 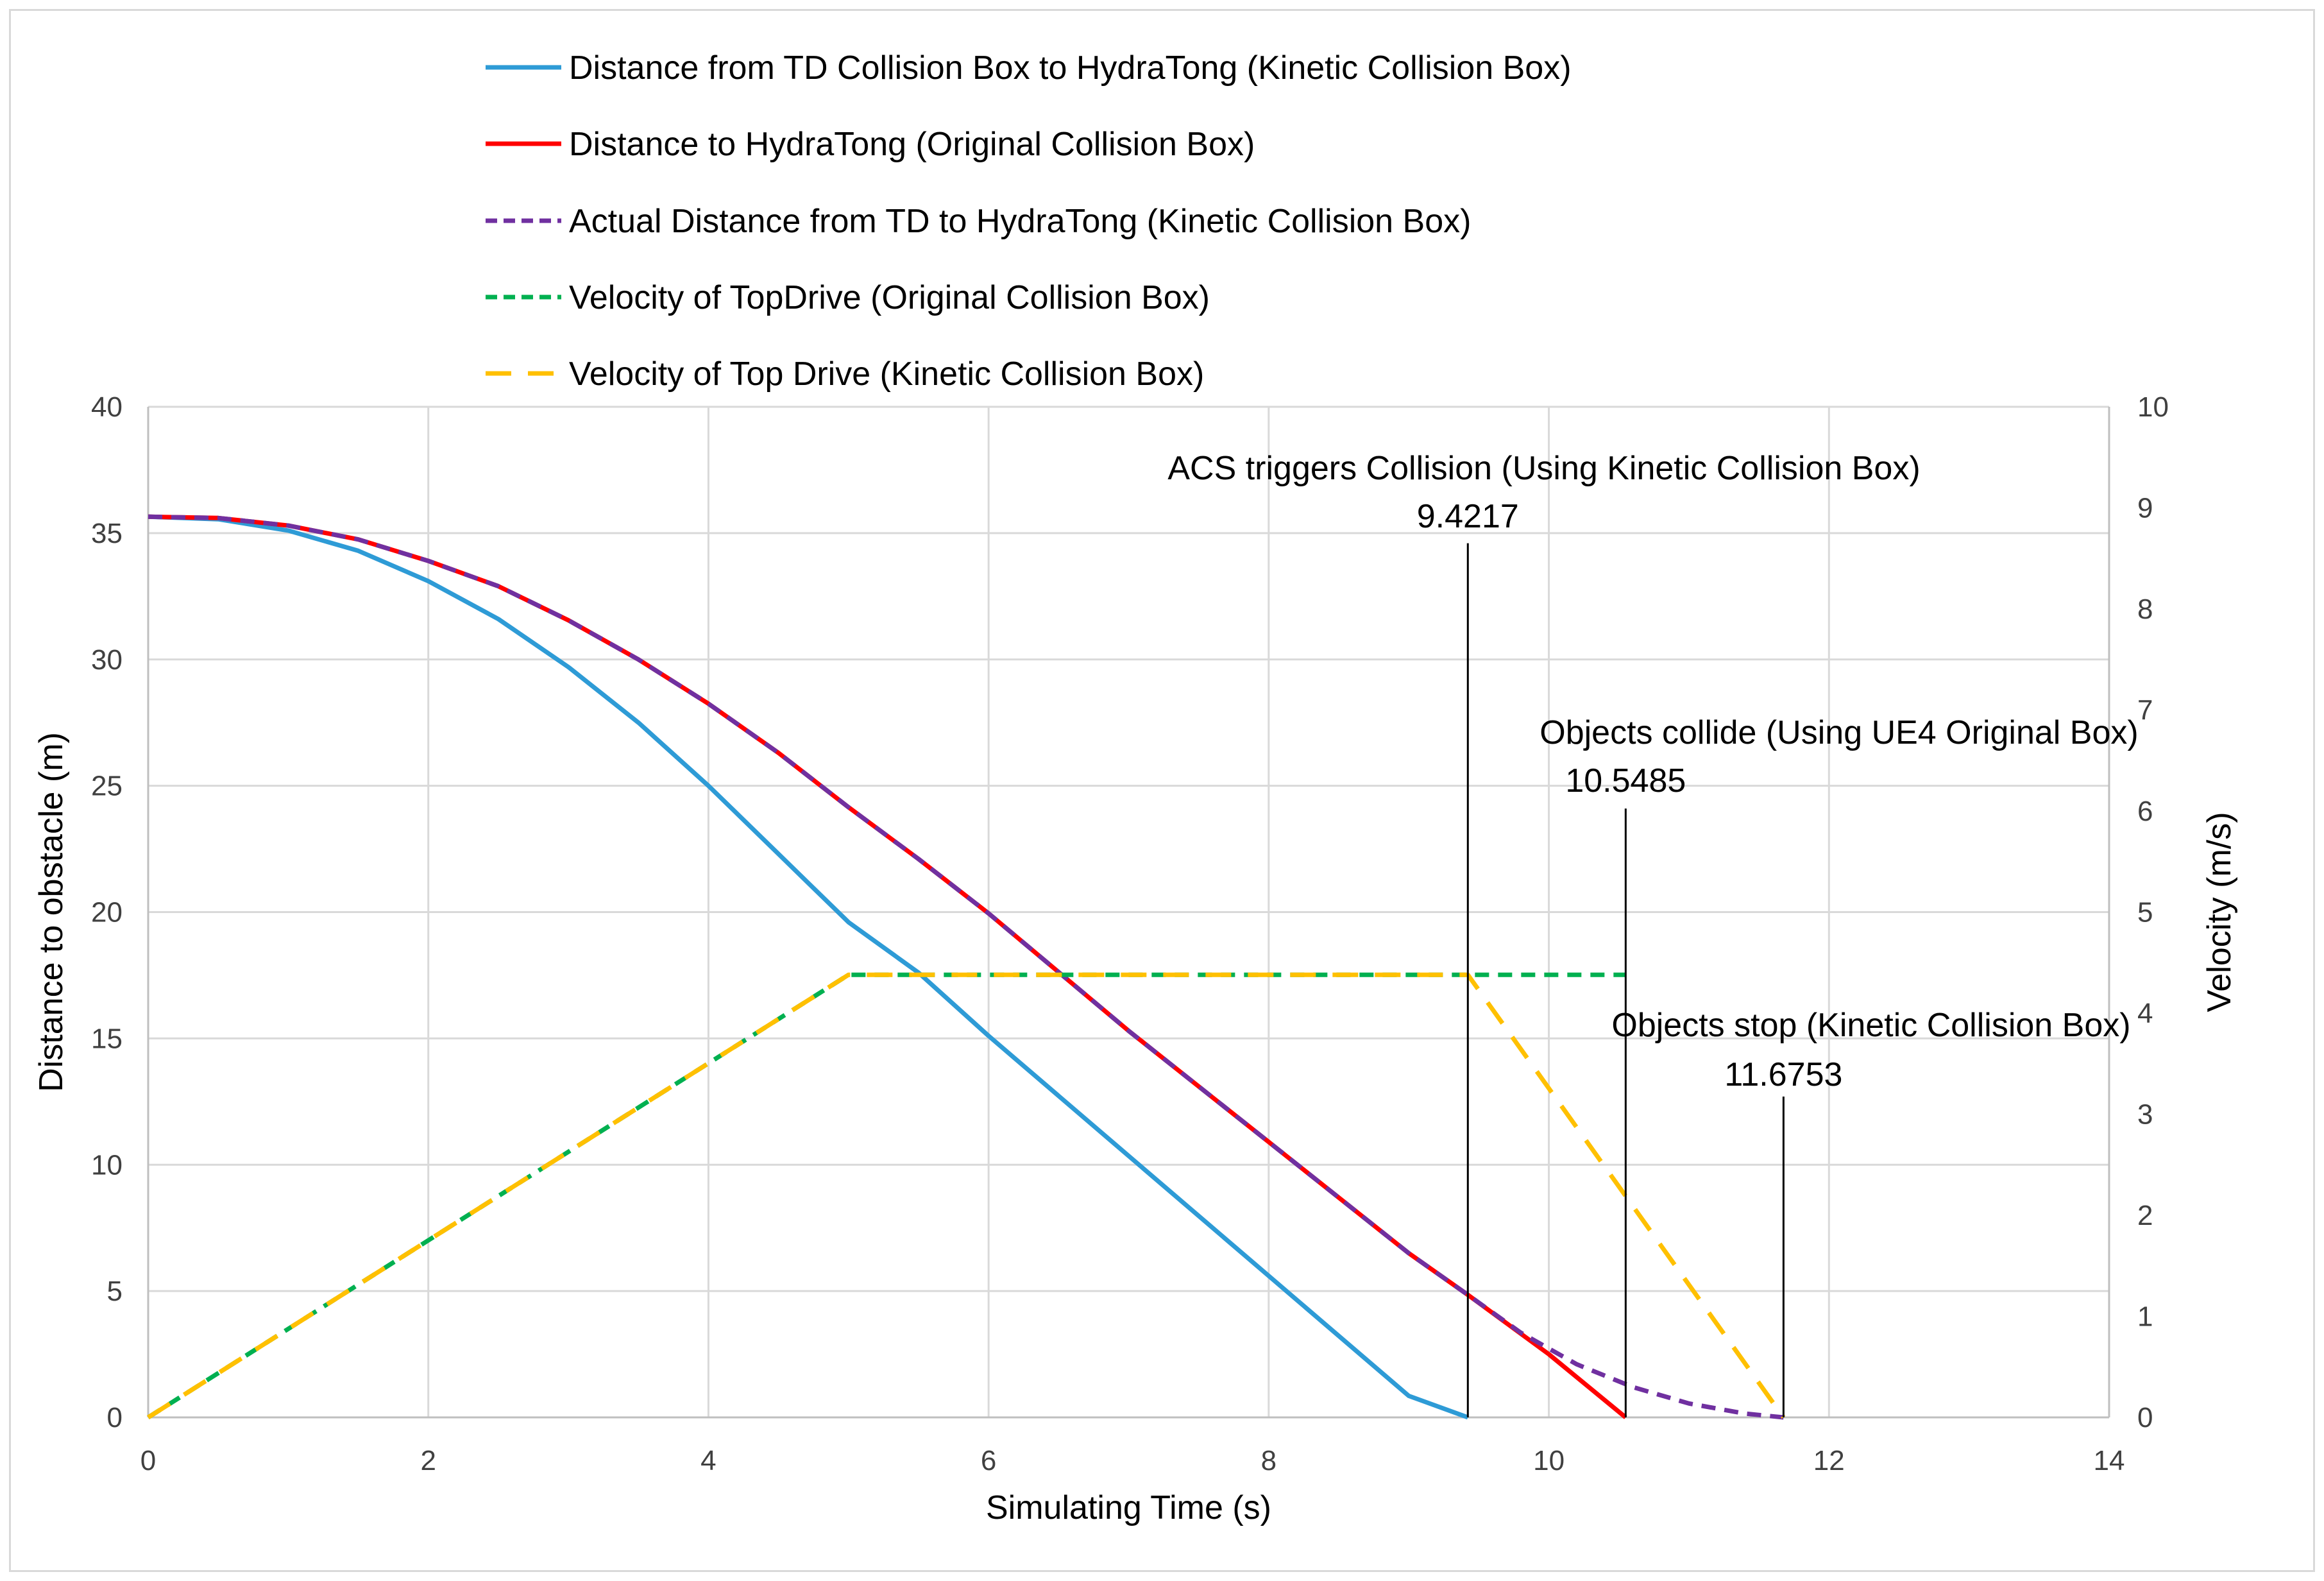 I want to click on x-tick-label: 12, so click(x=1829, y=1461).